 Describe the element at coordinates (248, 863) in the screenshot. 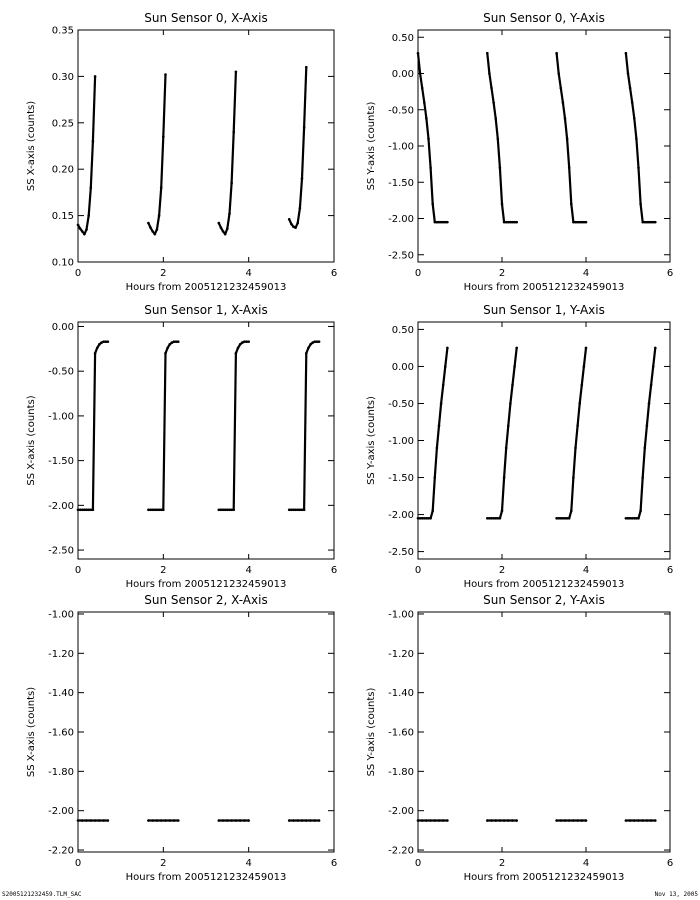

I see `x-tick-label: 4` at that location.